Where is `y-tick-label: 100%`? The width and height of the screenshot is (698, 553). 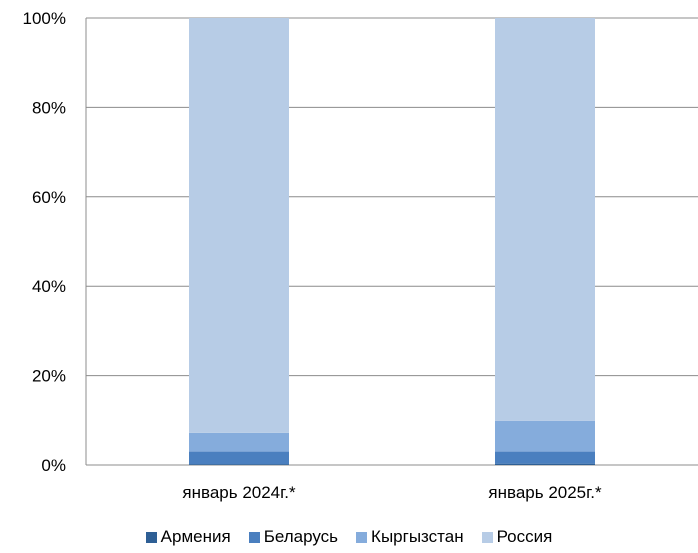
y-tick-label: 100% is located at coordinates (44, 18).